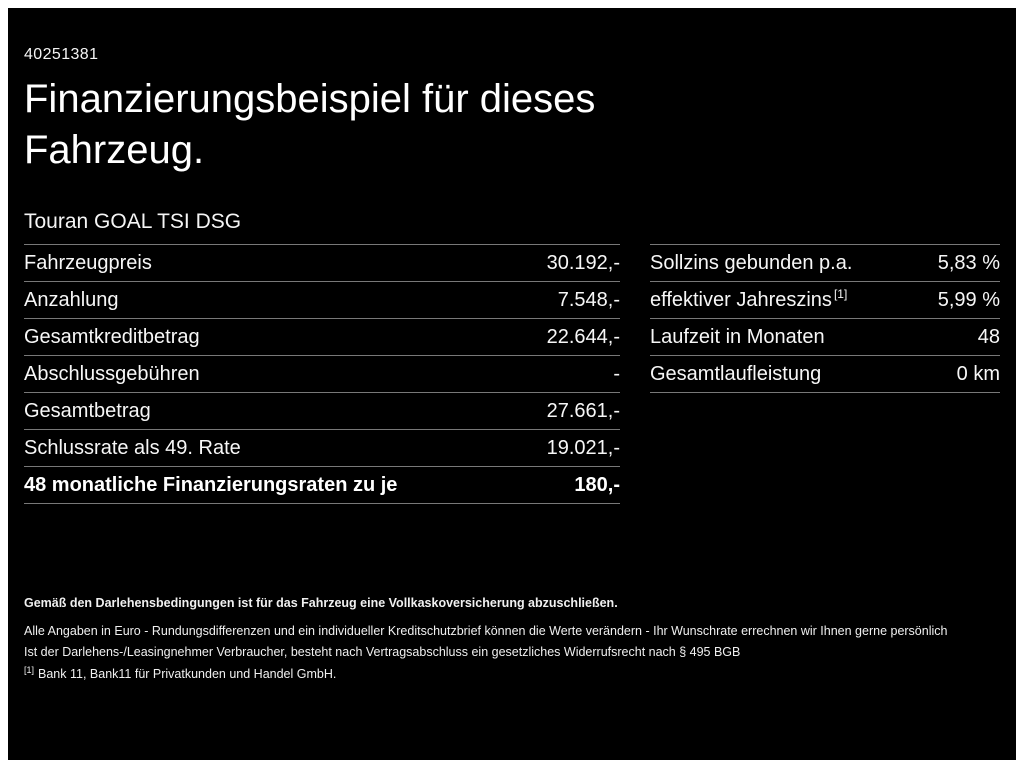  What do you see at coordinates (588, 299) in the screenshot?
I see `row-value: 7.548,-` at bounding box center [588, 299].